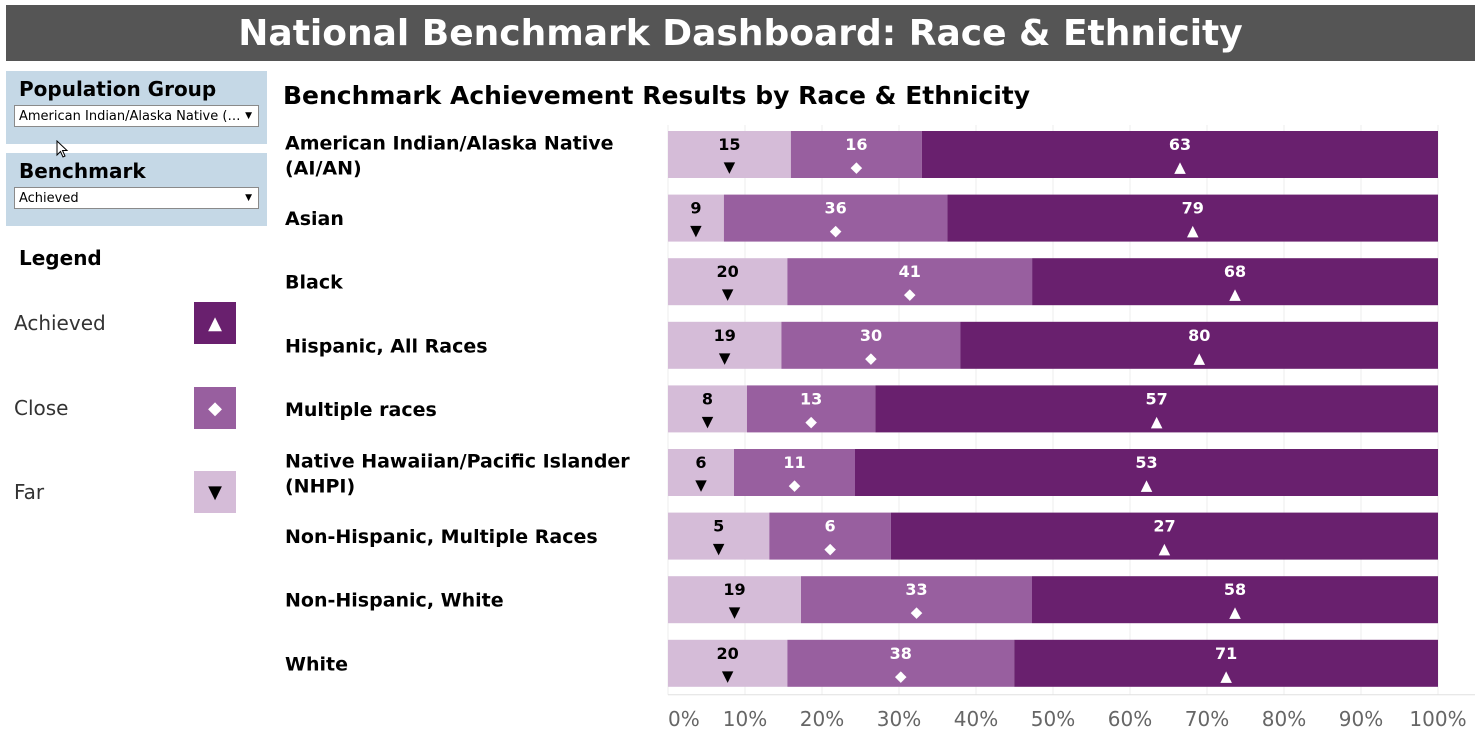  Describe the element at coordinates (1284, 719) in the screenshot. I see `x-tick-label: 80%` at that location.